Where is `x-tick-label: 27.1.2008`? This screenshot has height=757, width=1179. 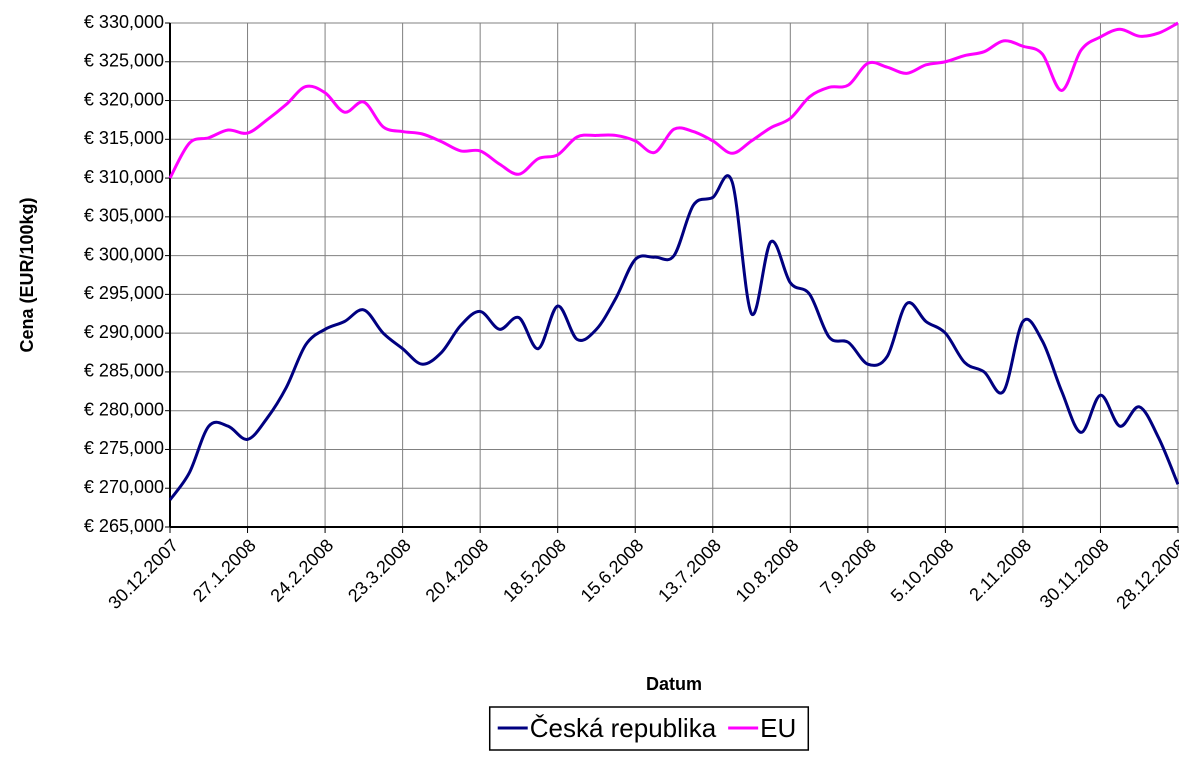
x-tick-label: 27.1.2008 is located at coordinates (224, 570).